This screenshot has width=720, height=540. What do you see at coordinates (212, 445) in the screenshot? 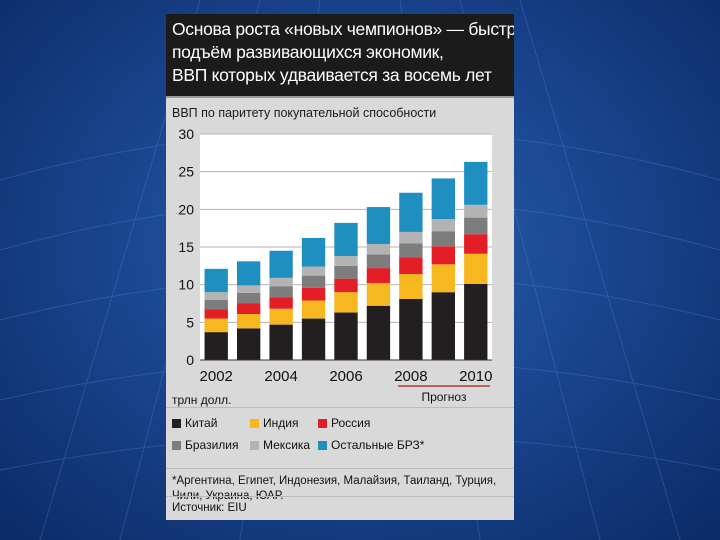
I see `legend-label: Бразилия` at bounding box center [212, 445].